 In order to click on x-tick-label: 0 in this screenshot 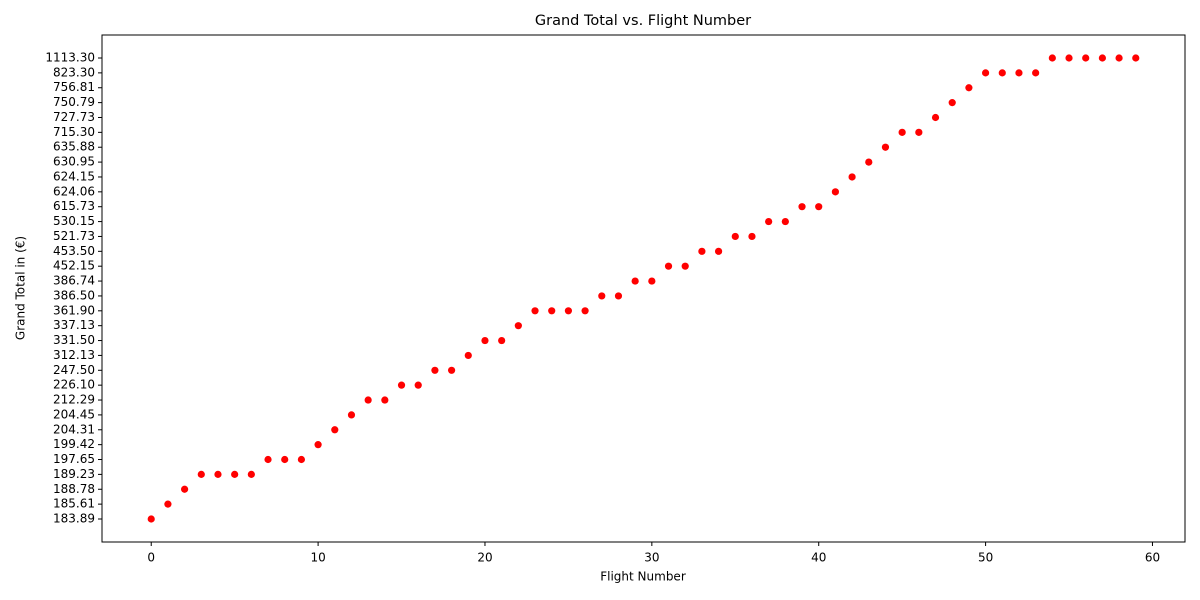, I will do `click(151, 558)`.